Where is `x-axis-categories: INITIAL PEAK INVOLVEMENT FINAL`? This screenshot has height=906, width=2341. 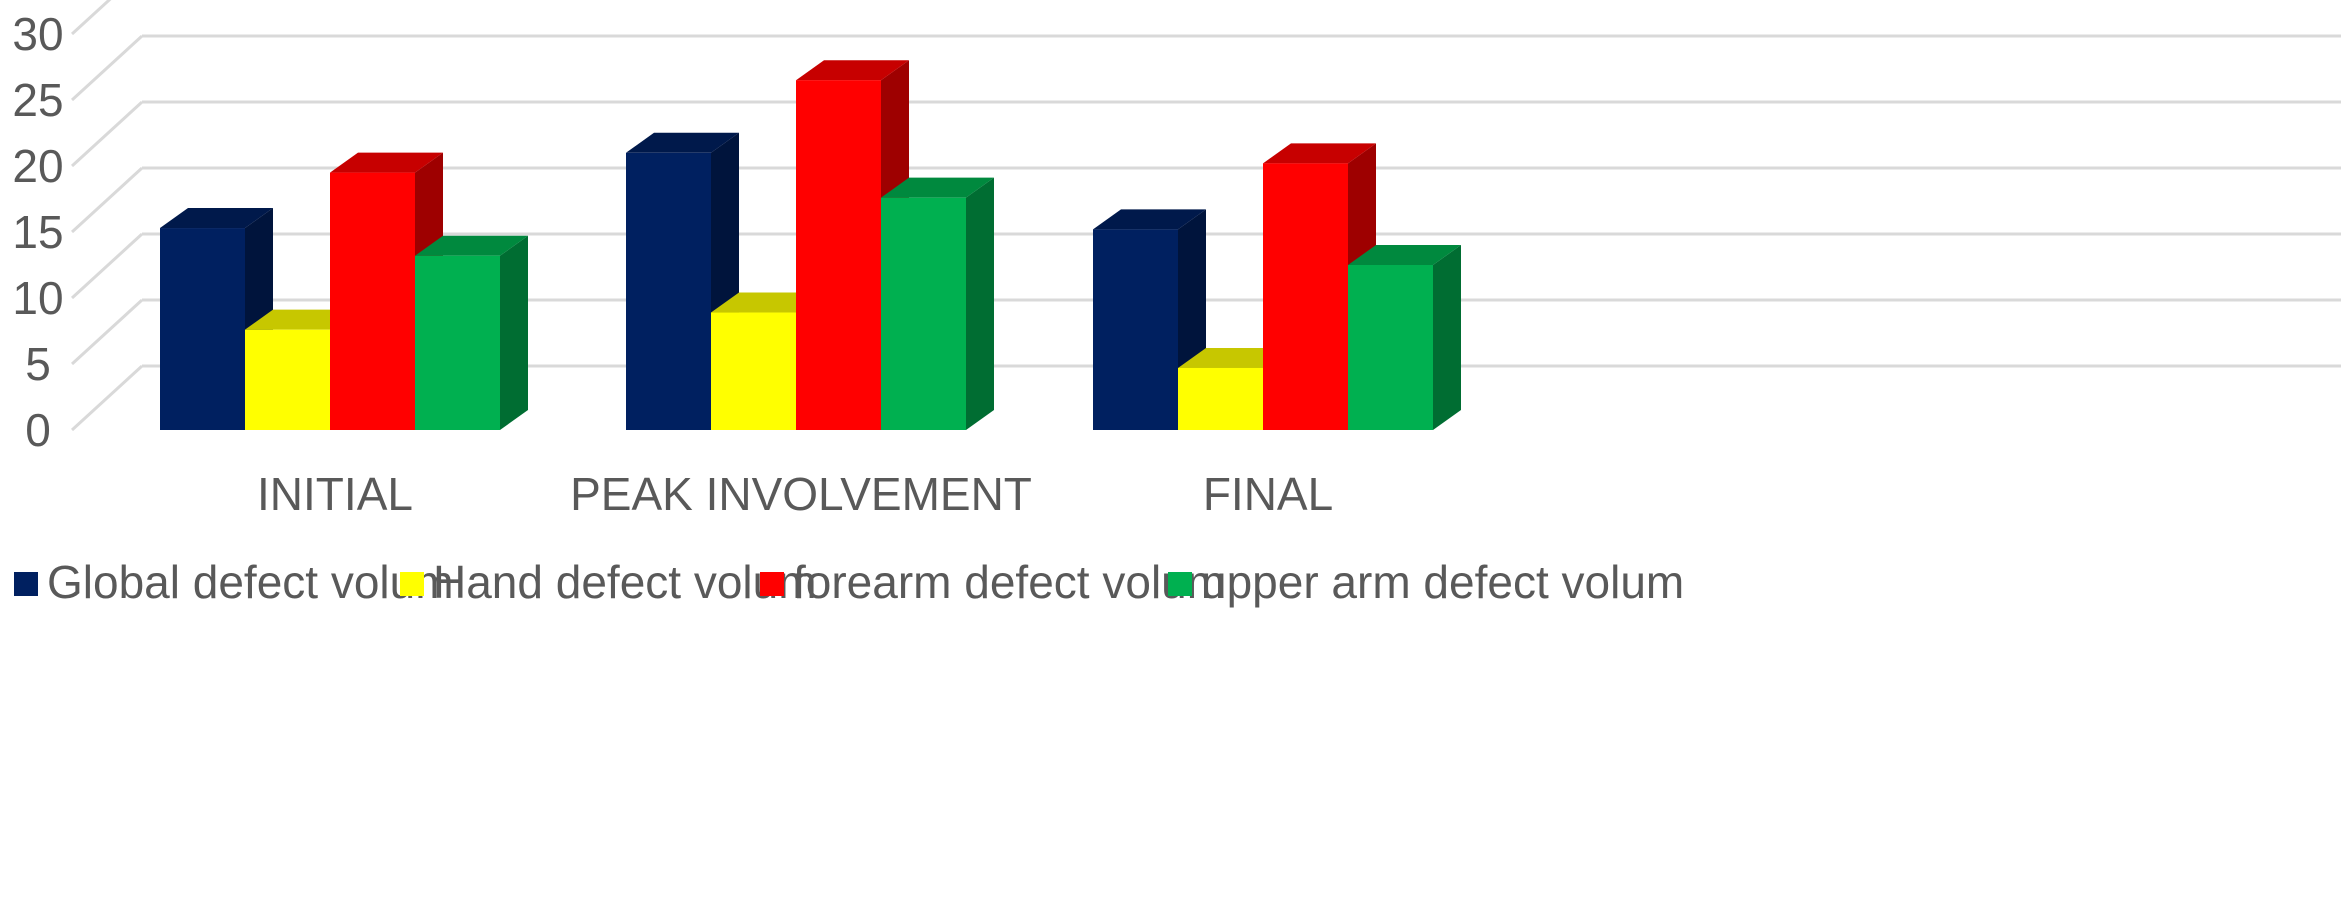
x-axis-categories: INITIAL PEAK INVOLVEMENT FINAL is located at coordinates (795, 494).